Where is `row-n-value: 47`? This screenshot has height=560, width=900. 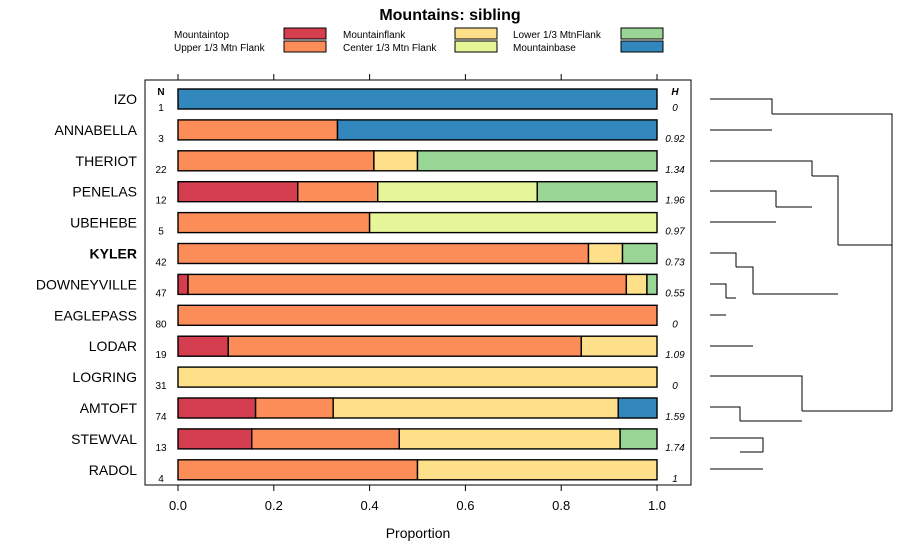
row-n-value: 47 is located at coordinates (161, 293).